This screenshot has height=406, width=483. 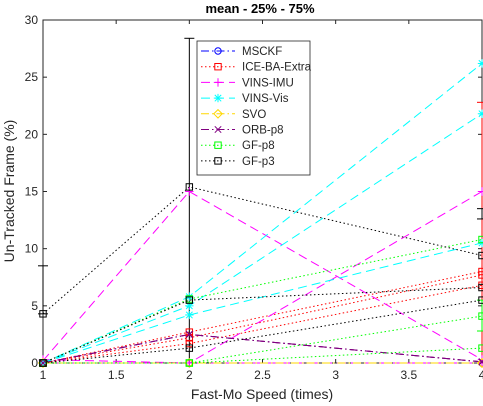 I want to click on error-bar, so click(x=480, y=214).